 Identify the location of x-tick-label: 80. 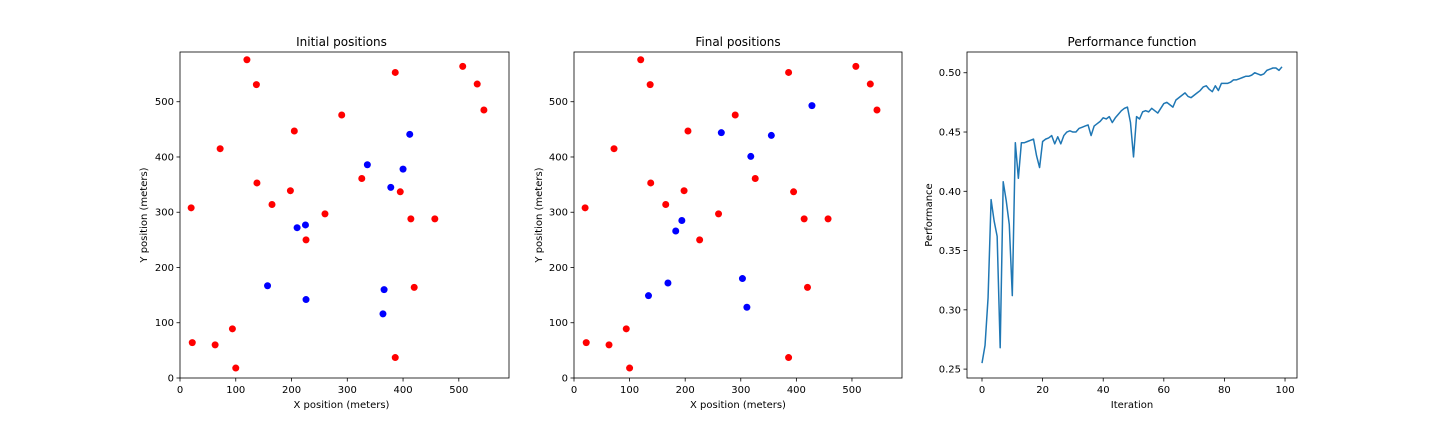
(1224, 390).